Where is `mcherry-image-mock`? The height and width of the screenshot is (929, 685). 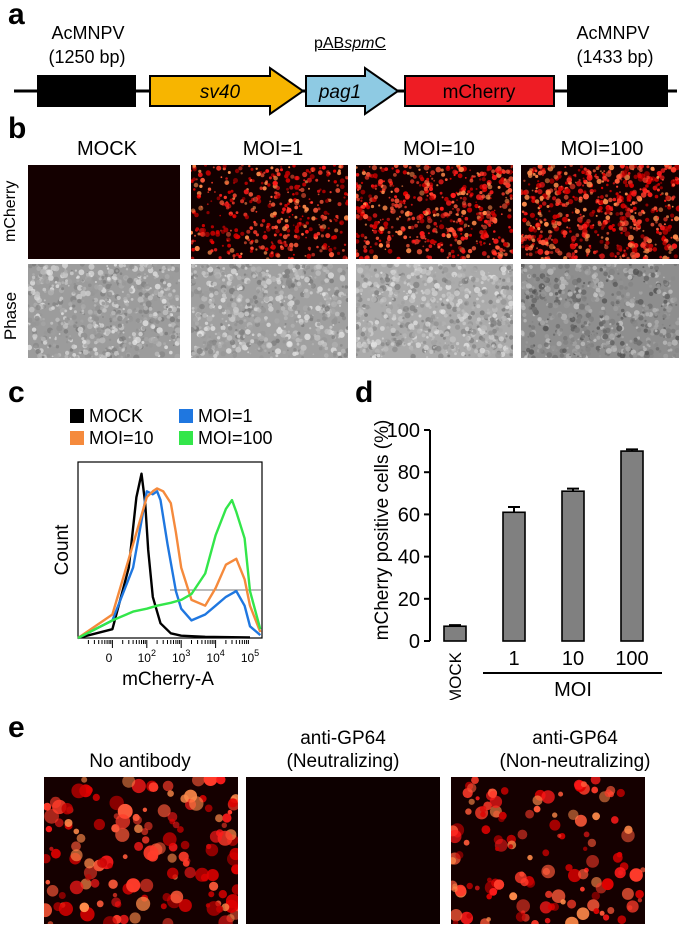
mcherry-image-mock is located at coordinates (104, 212).